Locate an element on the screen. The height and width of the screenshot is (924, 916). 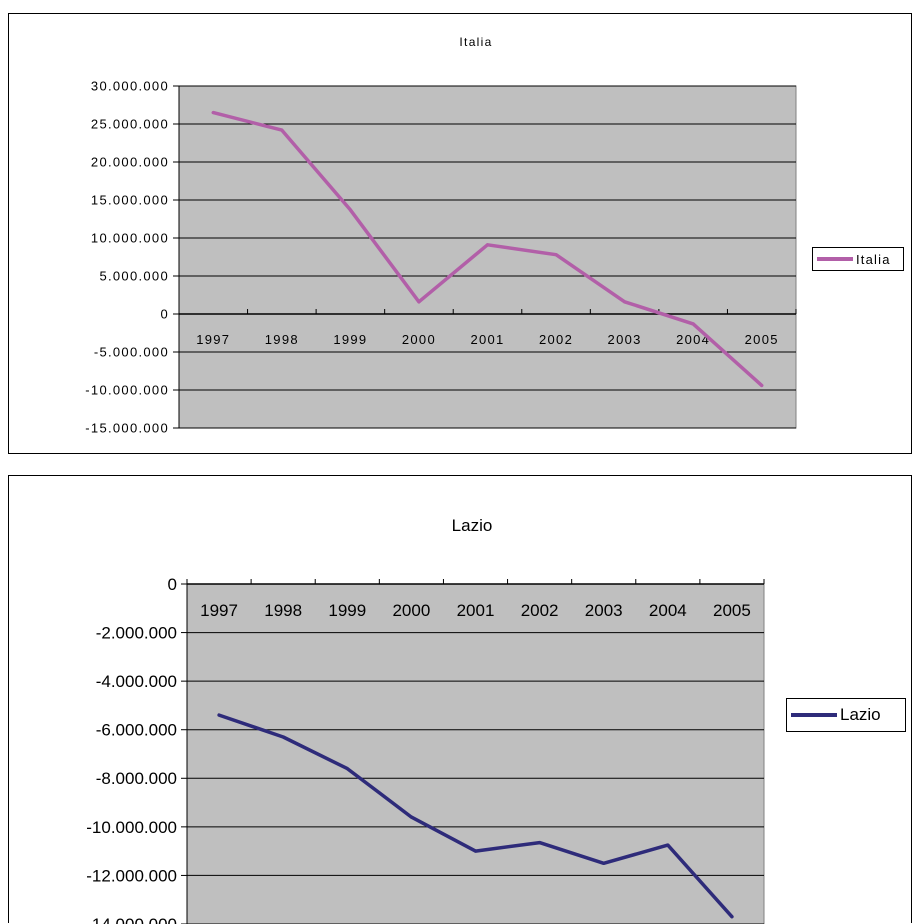
y-tick-label: 5.000.000 is located at coordinates (134, 276).